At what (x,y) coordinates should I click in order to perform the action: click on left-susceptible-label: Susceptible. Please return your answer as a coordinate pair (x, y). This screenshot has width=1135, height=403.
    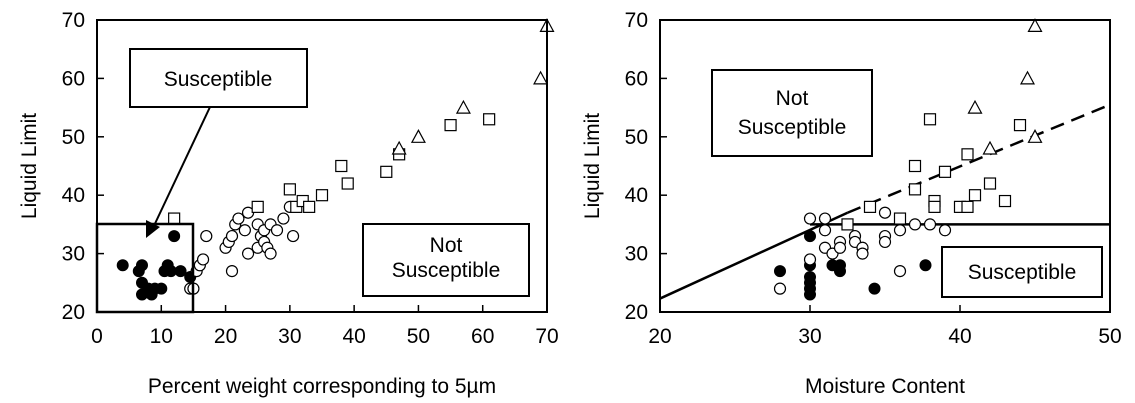
    Looking at the image, I should click on (218, 79).